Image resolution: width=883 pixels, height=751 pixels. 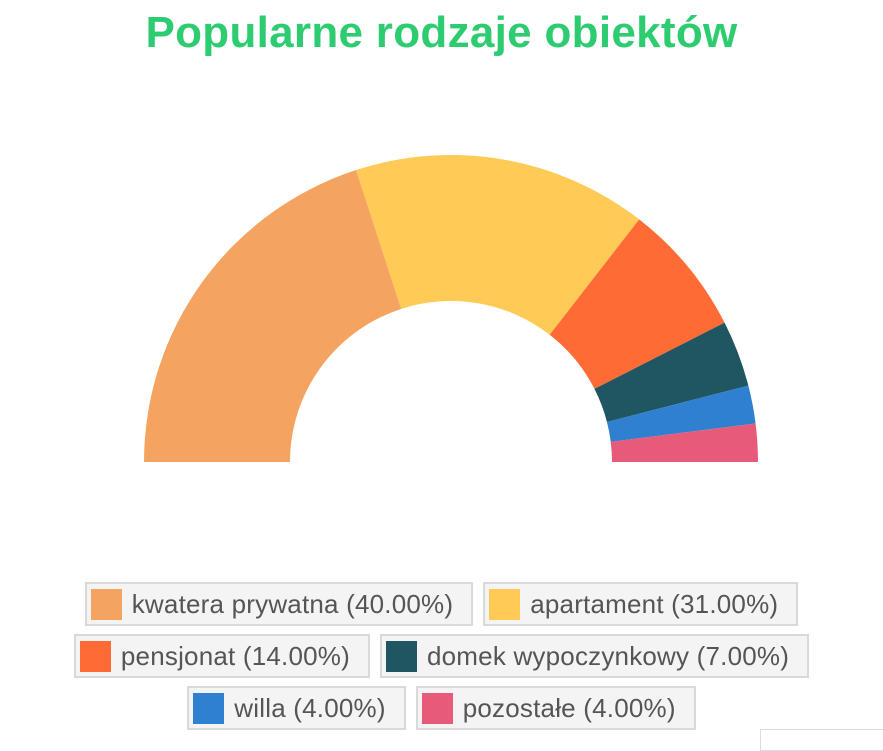 I want to click on corner-panel, so click(x=821, y=740).